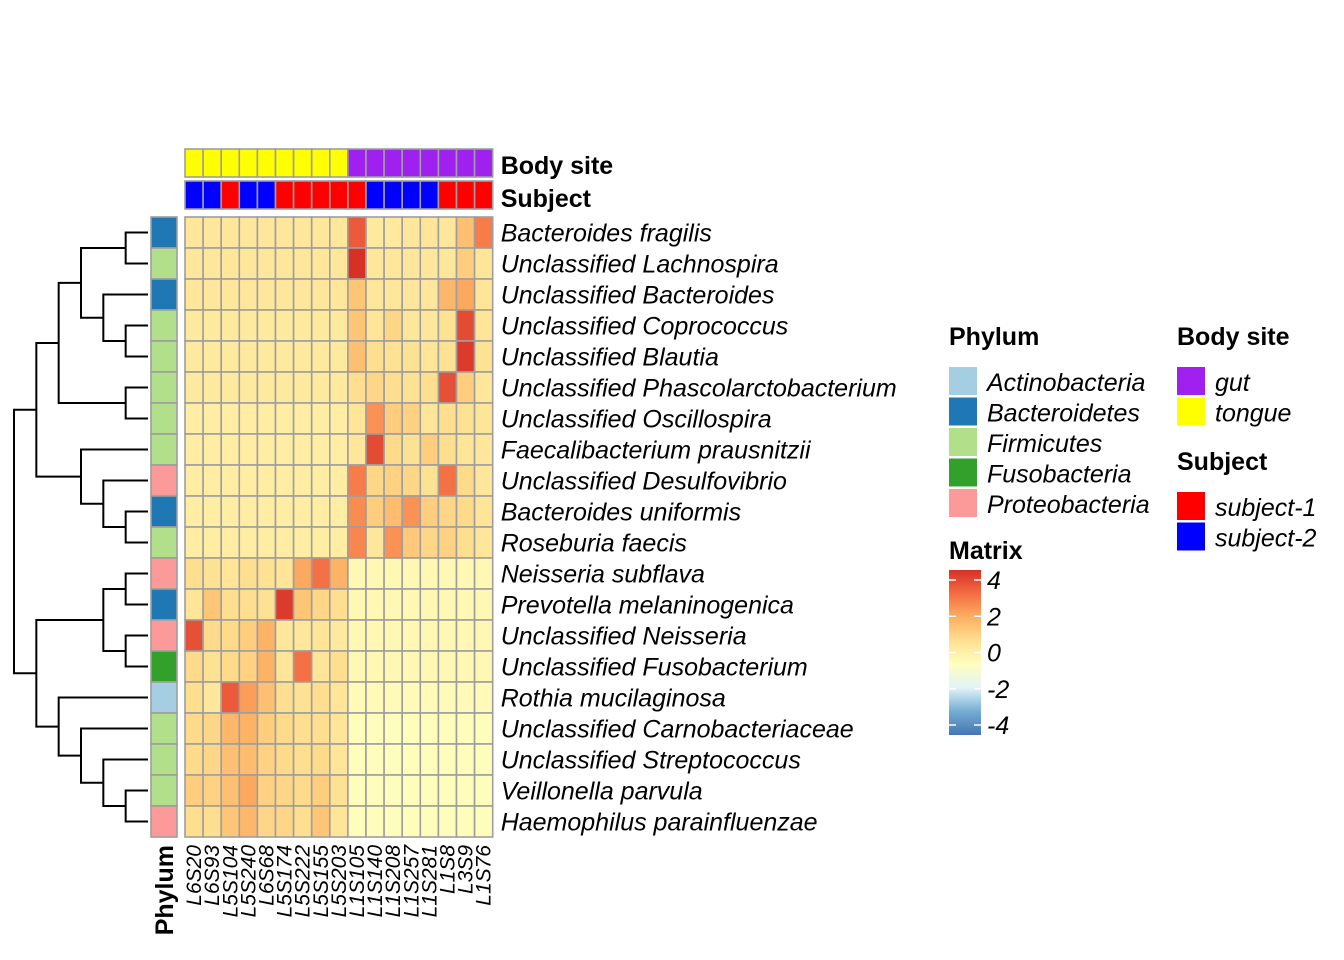 This screenshot has width=1344, height=960. What do you see at coordinates (644, 482) in the screenshot?
I see `row-label: Unclassified Desulfovibrio` at bounding box center [644, 482].